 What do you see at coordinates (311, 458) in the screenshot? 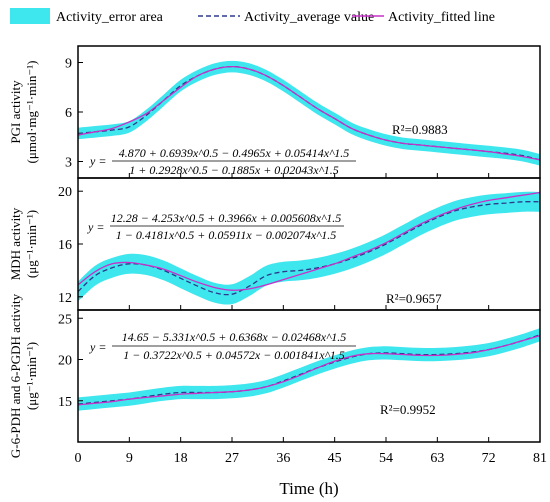
I see `x-ticks: 0 9 18 27 36 45 54 63 72 81` at bounding box center [311, 458].